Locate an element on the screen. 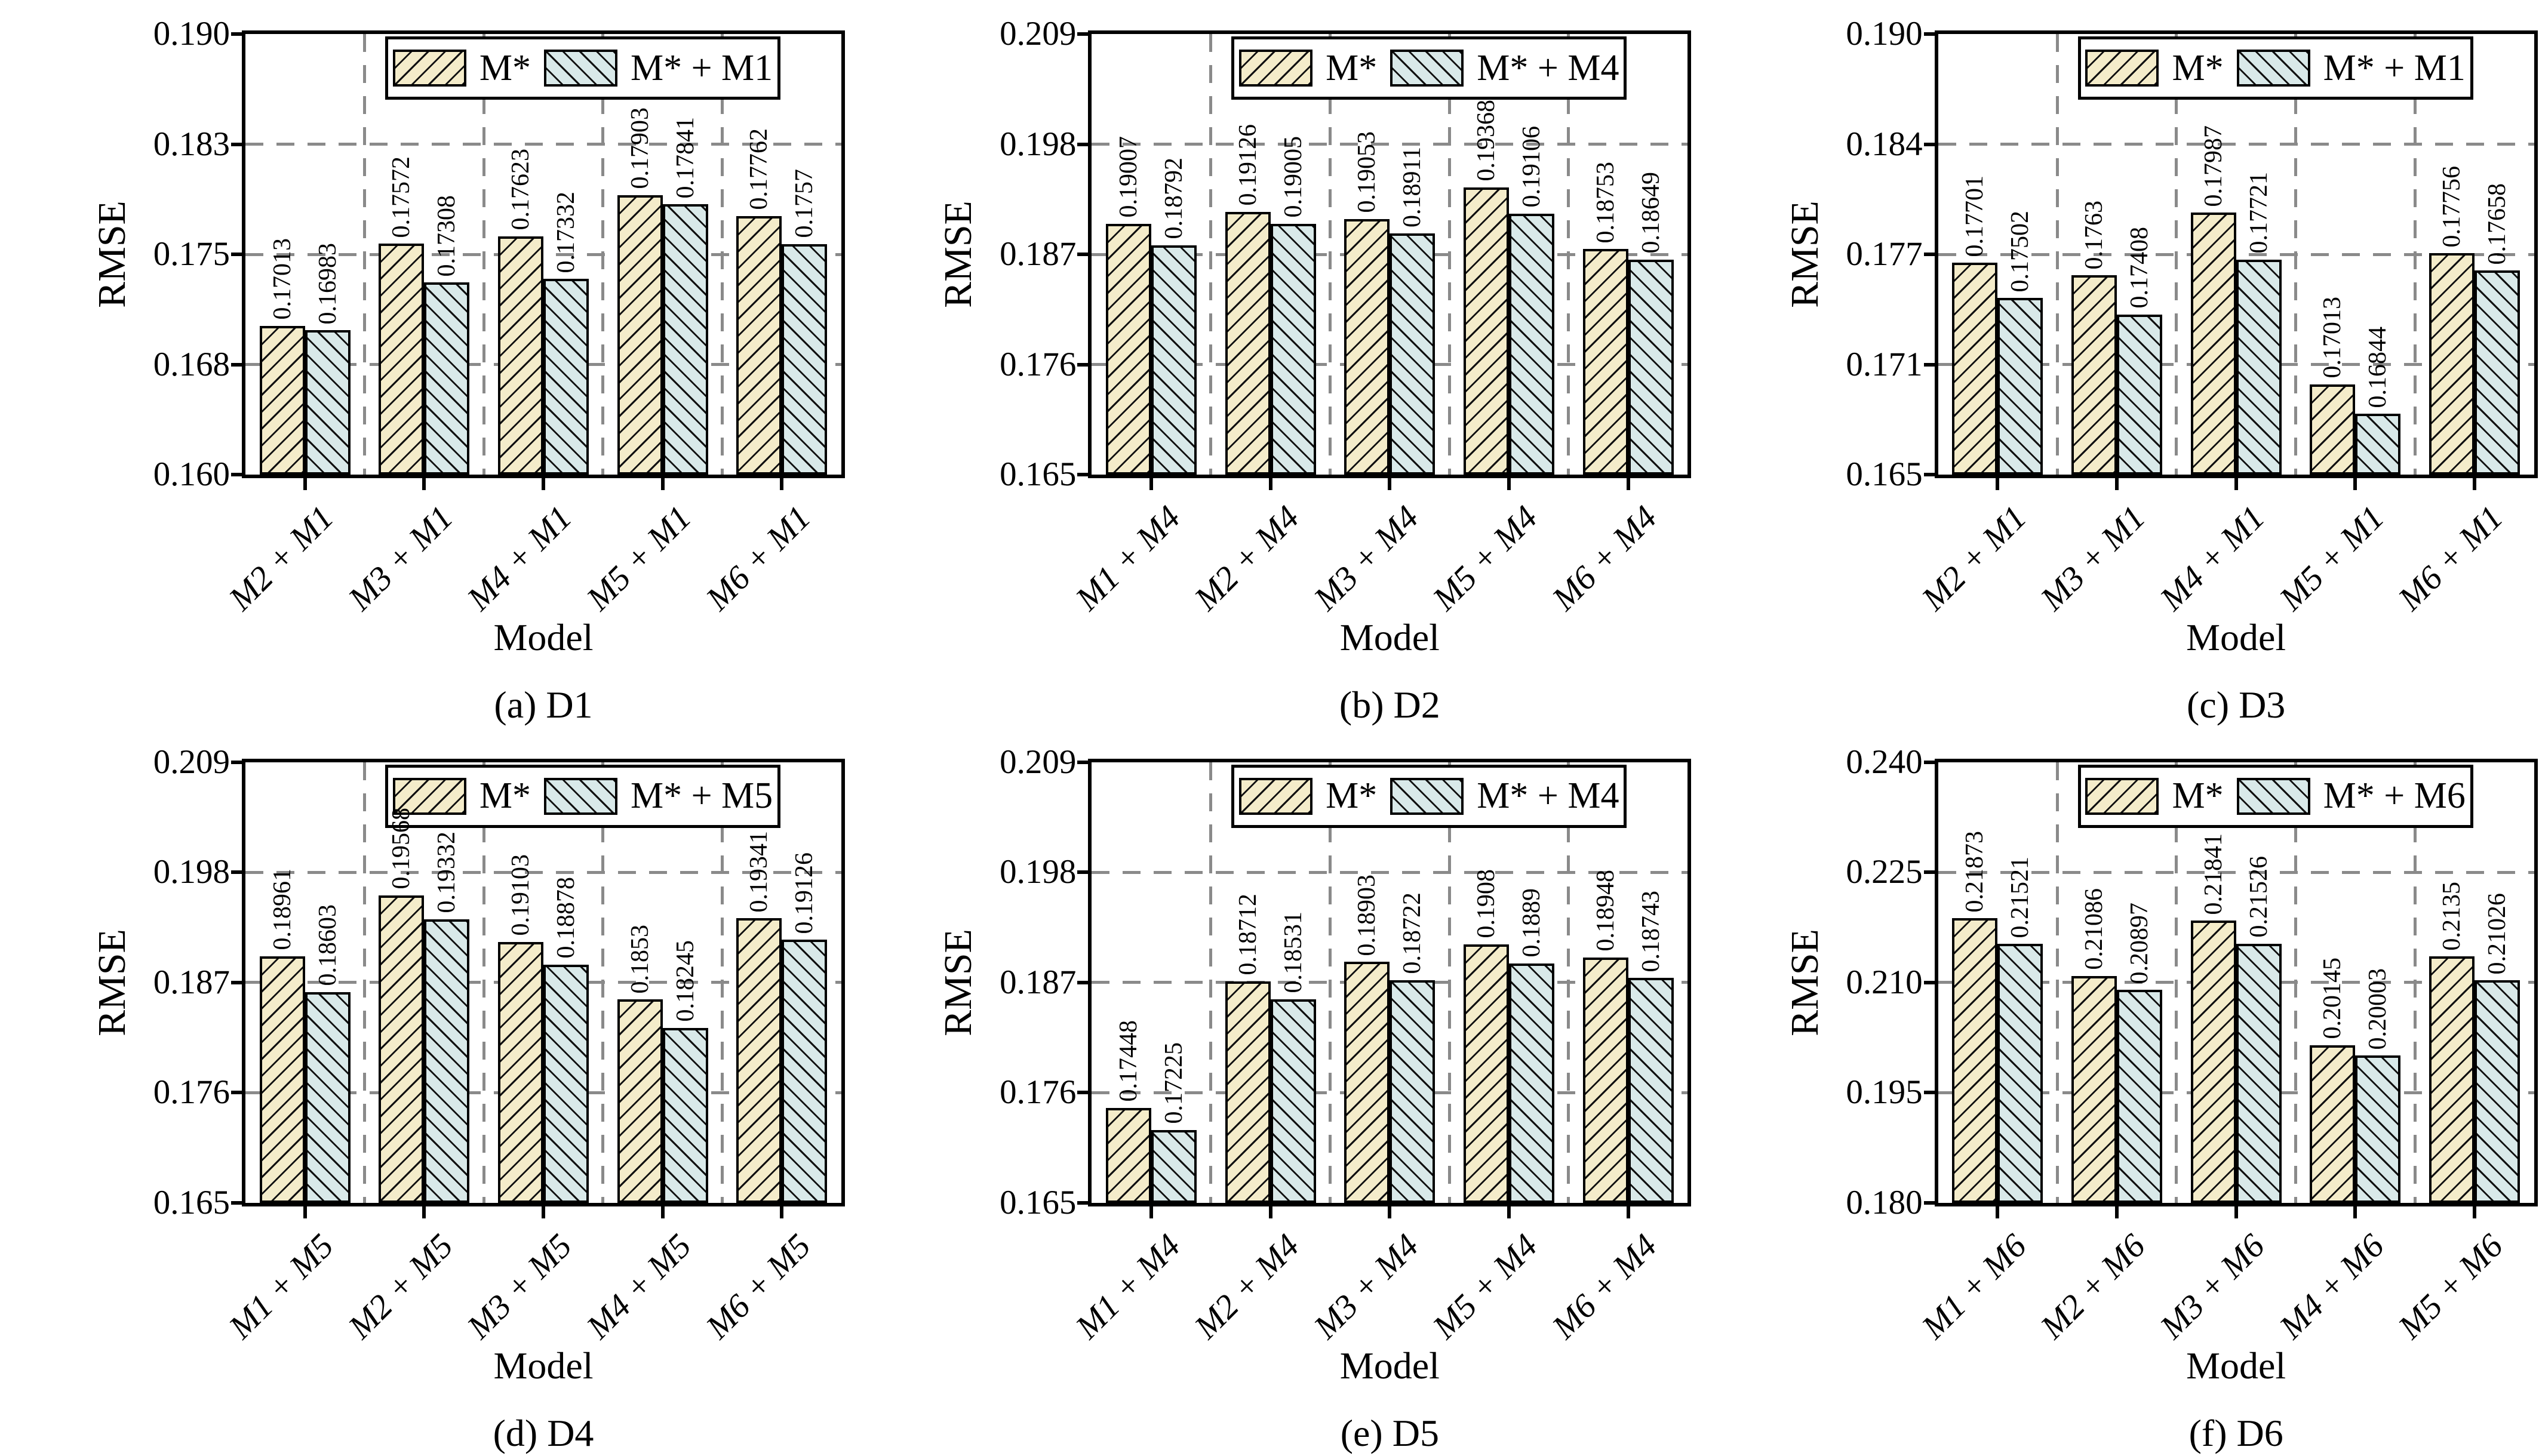 The image size is (2539, 1456). bar-value-label: 0.19341 is located at coordinates (759, 872).